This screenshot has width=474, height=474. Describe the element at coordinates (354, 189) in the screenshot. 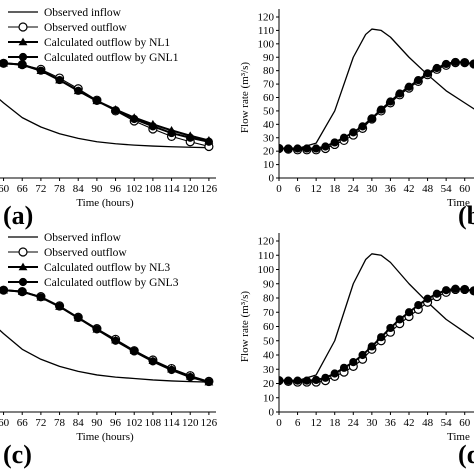

I see `x-tick-label: 24` at that location.